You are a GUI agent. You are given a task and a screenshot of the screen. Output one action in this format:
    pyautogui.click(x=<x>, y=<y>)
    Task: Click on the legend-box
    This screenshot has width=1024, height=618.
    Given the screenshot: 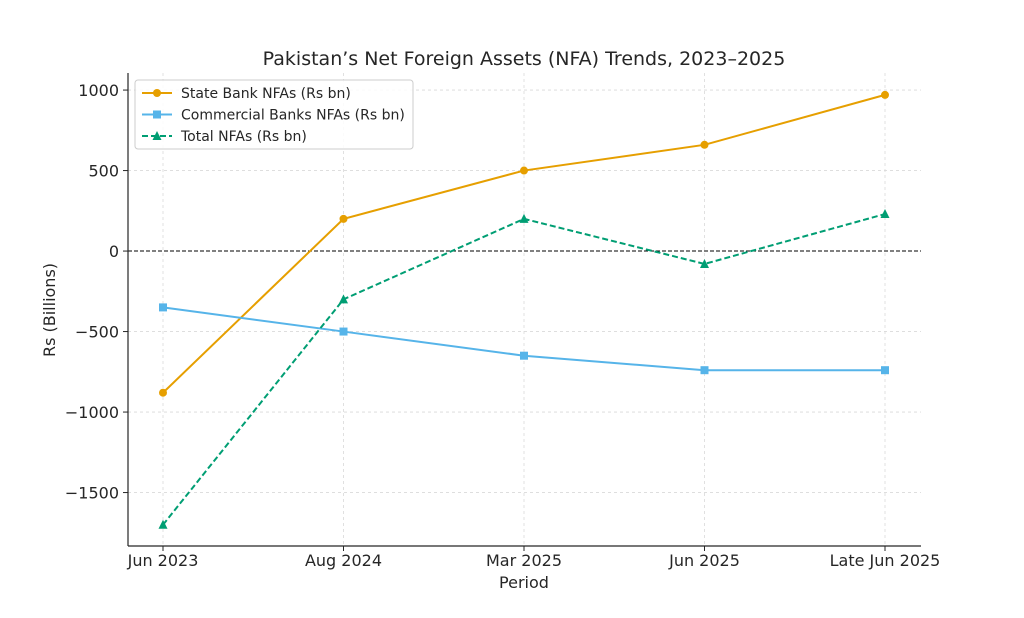 What is the action you would take?
    pyautogui.click(x=274, y=114)
    